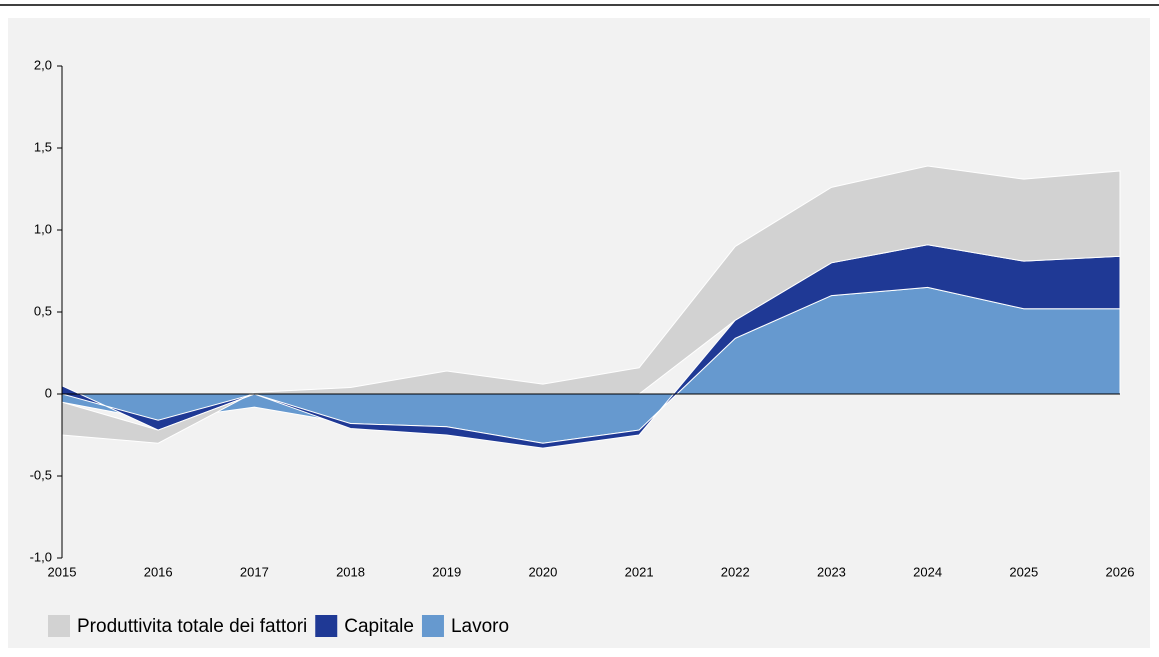 The image size is (1159, 657). Describe the element at coordinates (1120, 571) in the screenshot. I see `x-tick-label: 2026` at that location.